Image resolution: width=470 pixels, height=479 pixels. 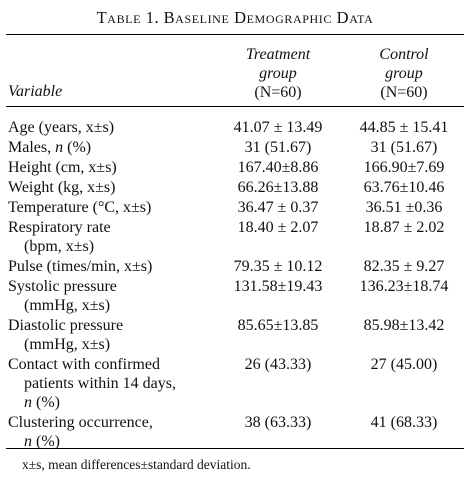 What do you see at coordinates (278, 54) in the screenshot?
I see `treatment-header-line1: Treatment` at bounding box center [278, 54].